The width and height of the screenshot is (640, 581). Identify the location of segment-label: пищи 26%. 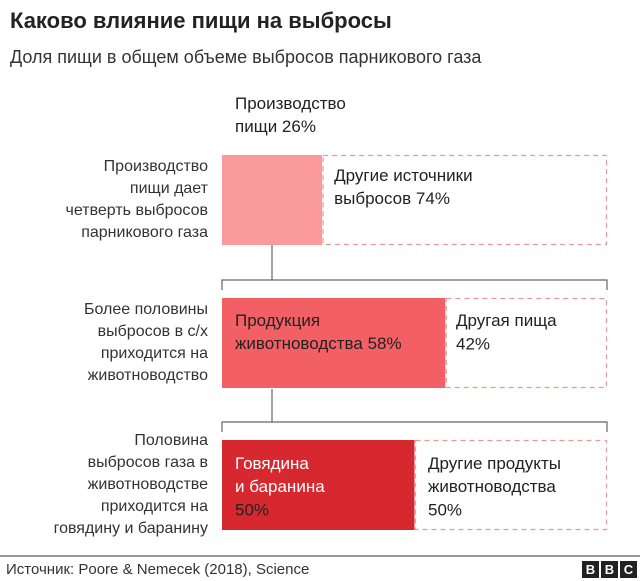
(275, 126).